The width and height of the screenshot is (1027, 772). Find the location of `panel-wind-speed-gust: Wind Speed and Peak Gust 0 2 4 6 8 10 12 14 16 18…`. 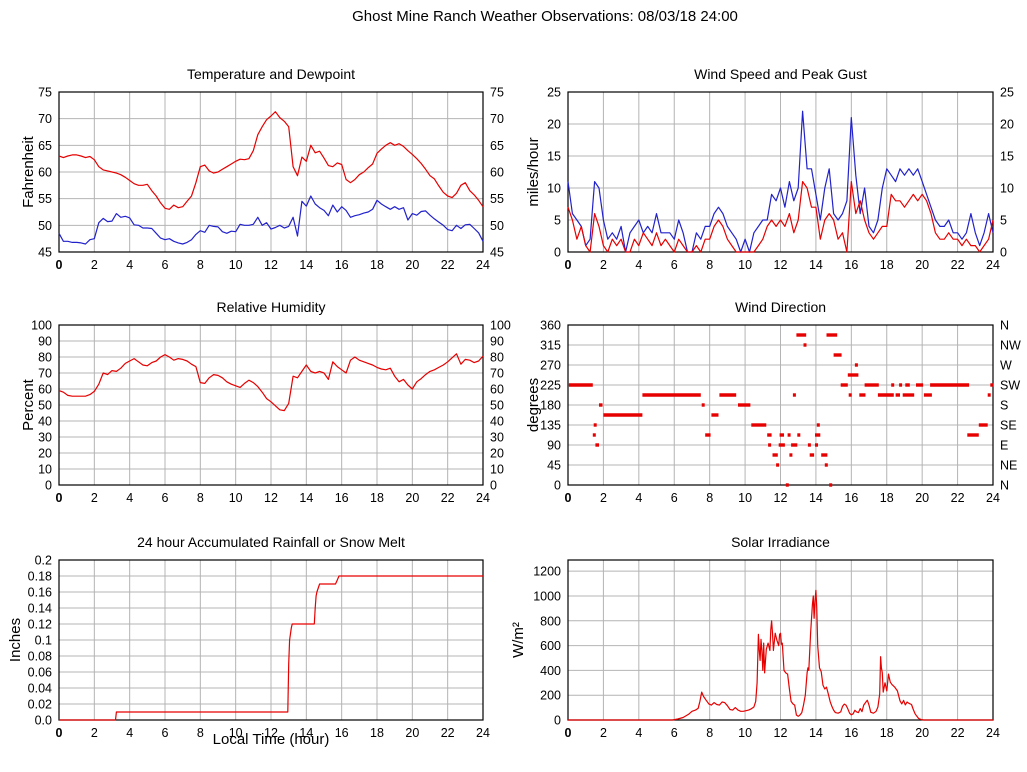

panel-wind-speed-gust: Wind Speed and Peak Gust 0 2 4 6 8 10 12 14 16 18… is located at coordinates (767, 173).